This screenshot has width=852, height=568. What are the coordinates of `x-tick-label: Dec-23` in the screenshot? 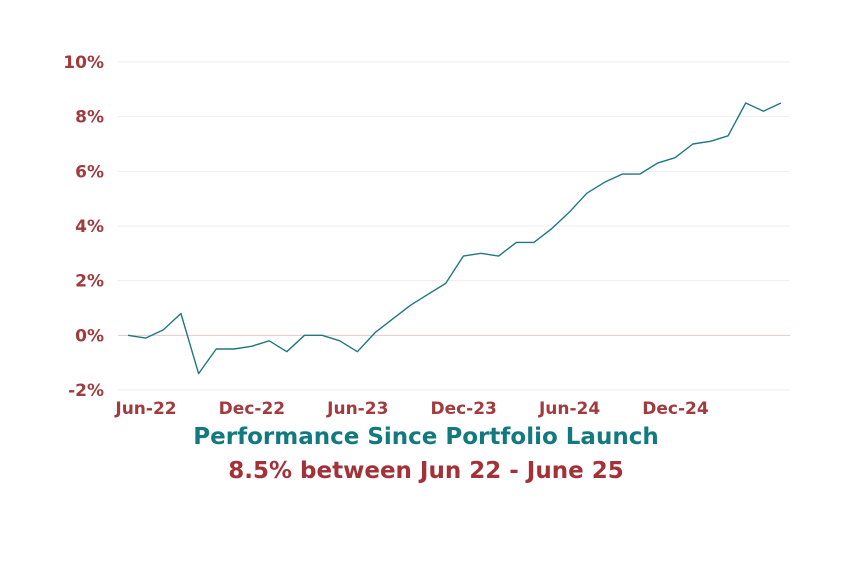 It's located at (463, 409).